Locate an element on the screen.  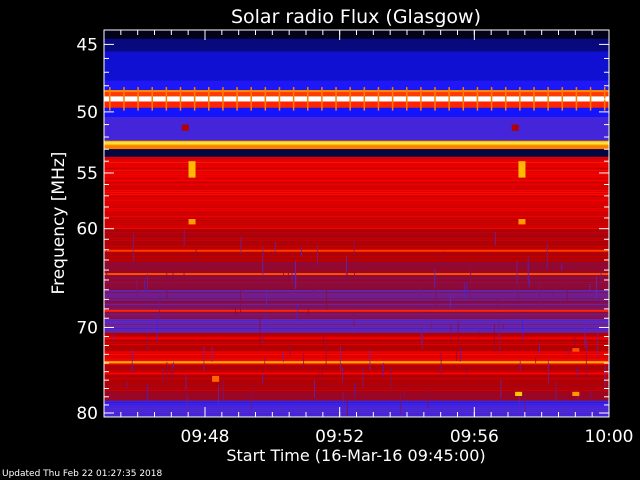
y-tick-label: 55 is located at coordinates (87, 174).